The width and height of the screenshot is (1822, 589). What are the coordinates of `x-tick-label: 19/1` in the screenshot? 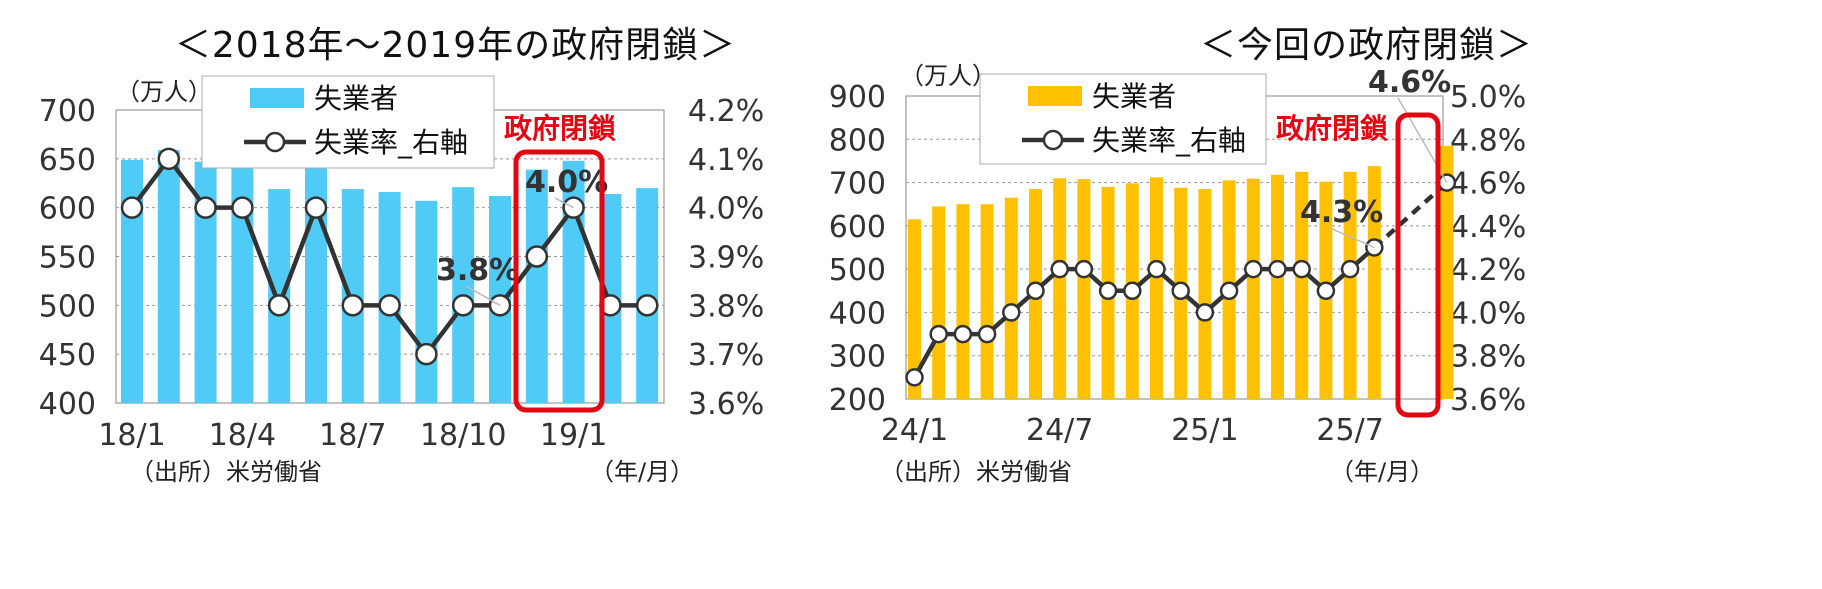 It's located at (573, 435).